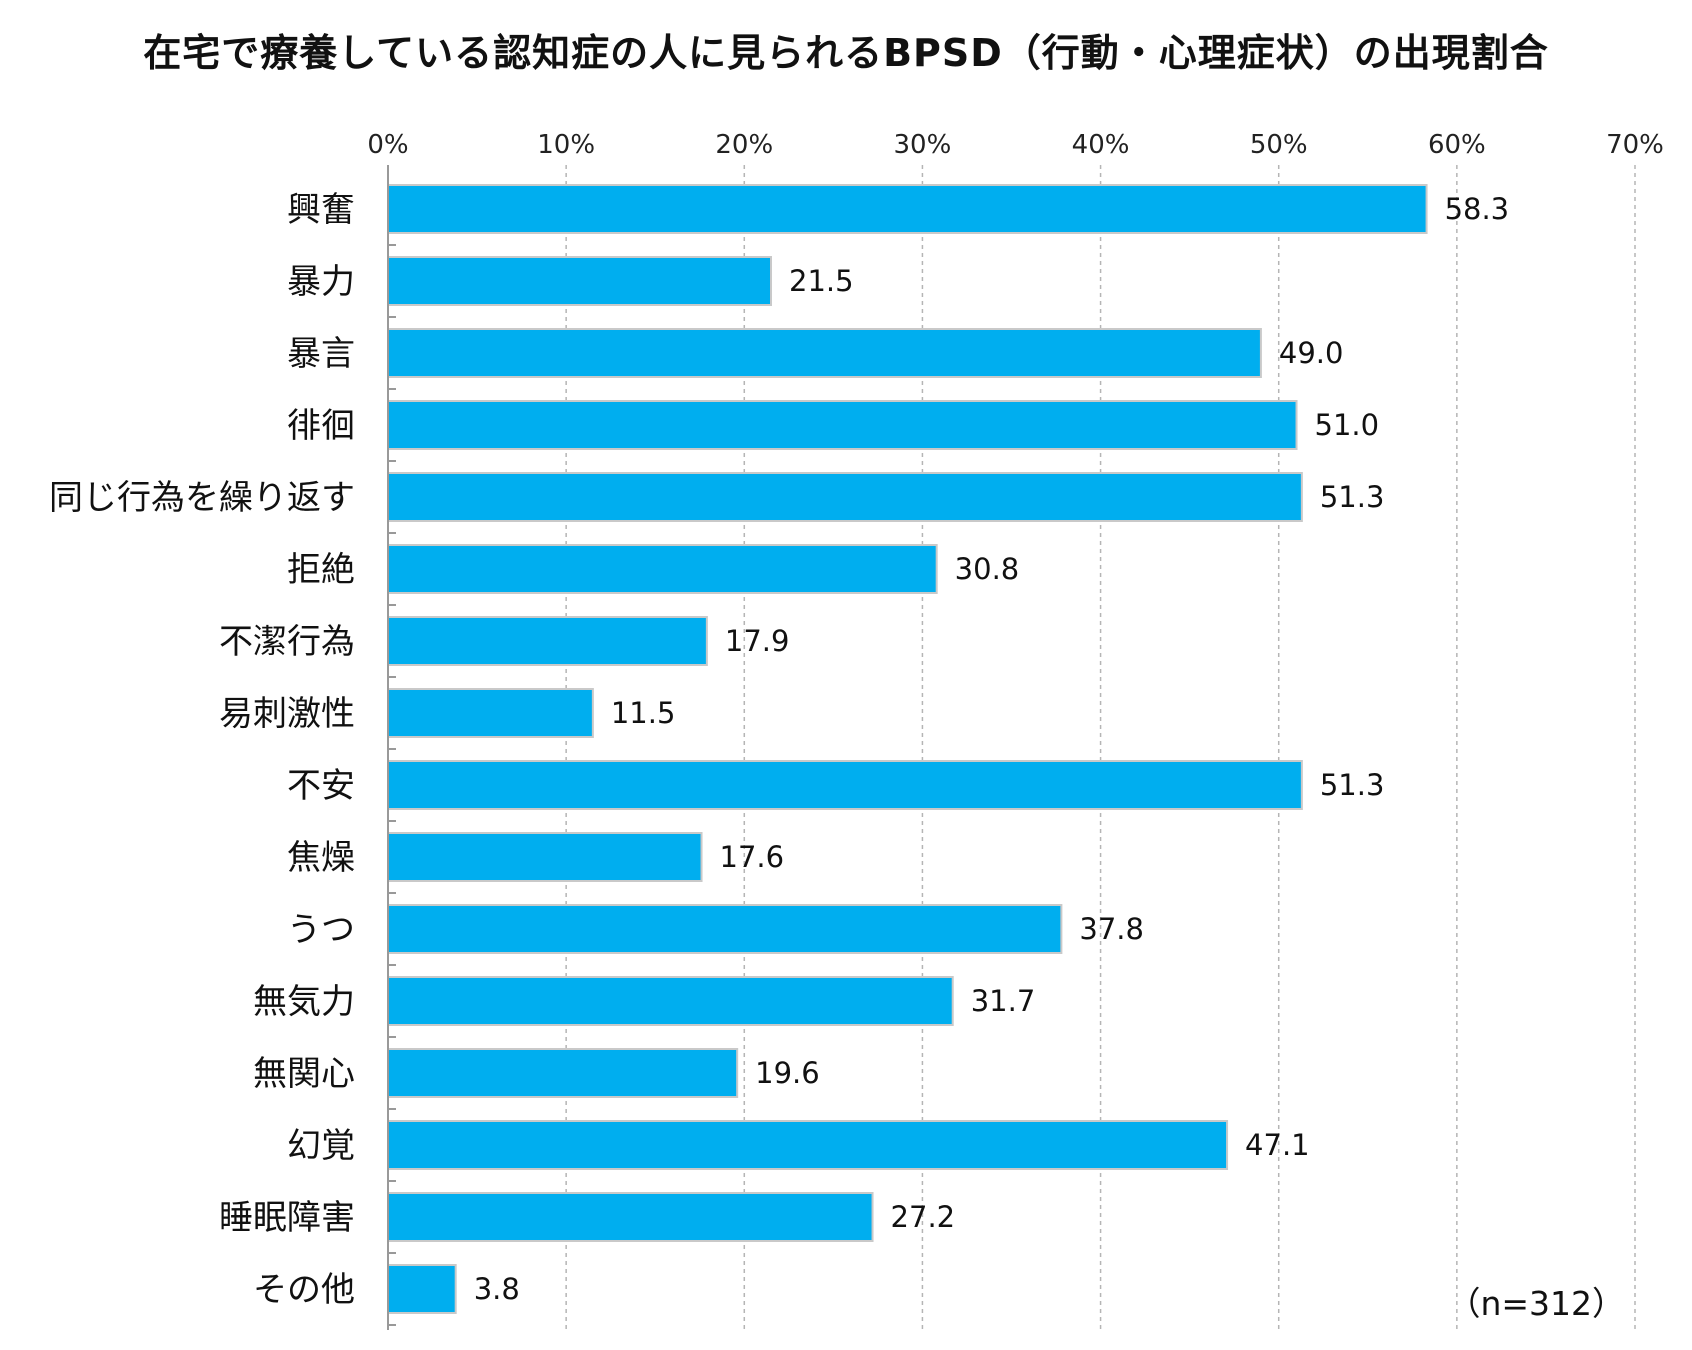  I want to click on category-label: その他, so click(304, 1290).